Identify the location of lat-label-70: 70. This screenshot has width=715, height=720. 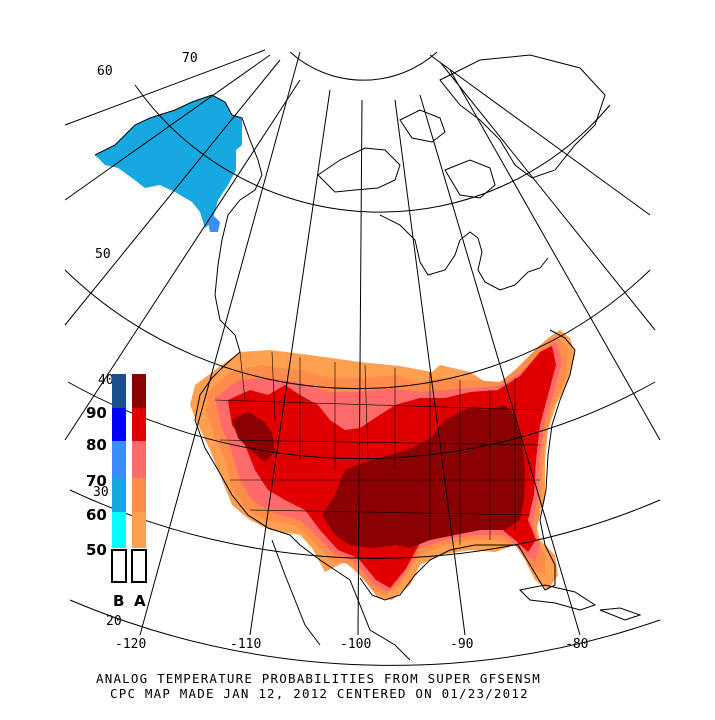
(190, 58).